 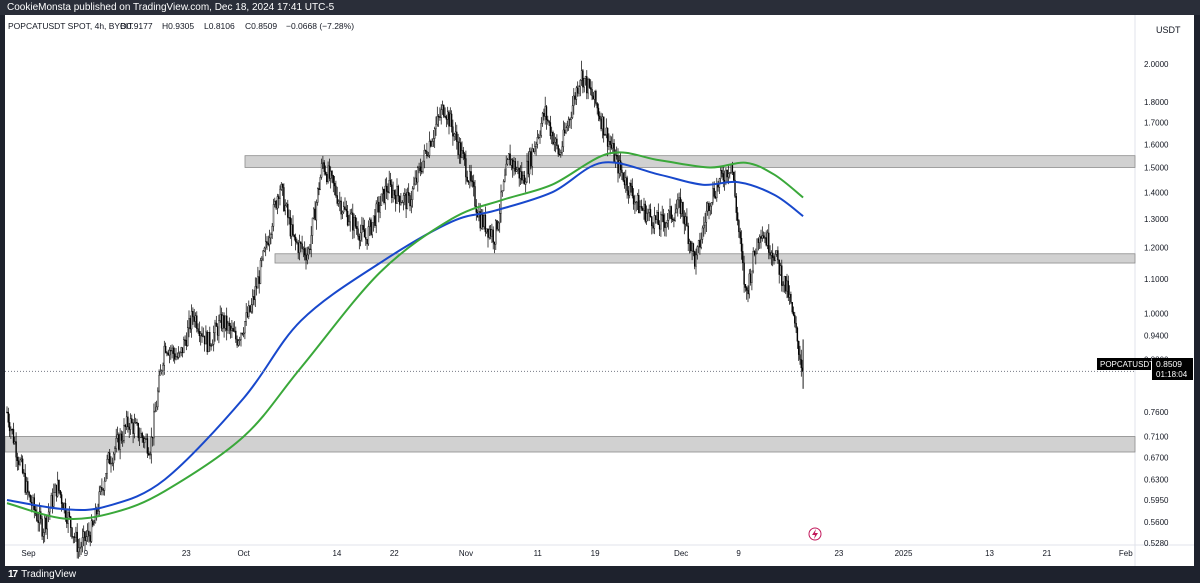 What do you see at coordinates (738, 553) in the screenshot?
I see `time-tick-label: 9` at bounding box center [738, 553].